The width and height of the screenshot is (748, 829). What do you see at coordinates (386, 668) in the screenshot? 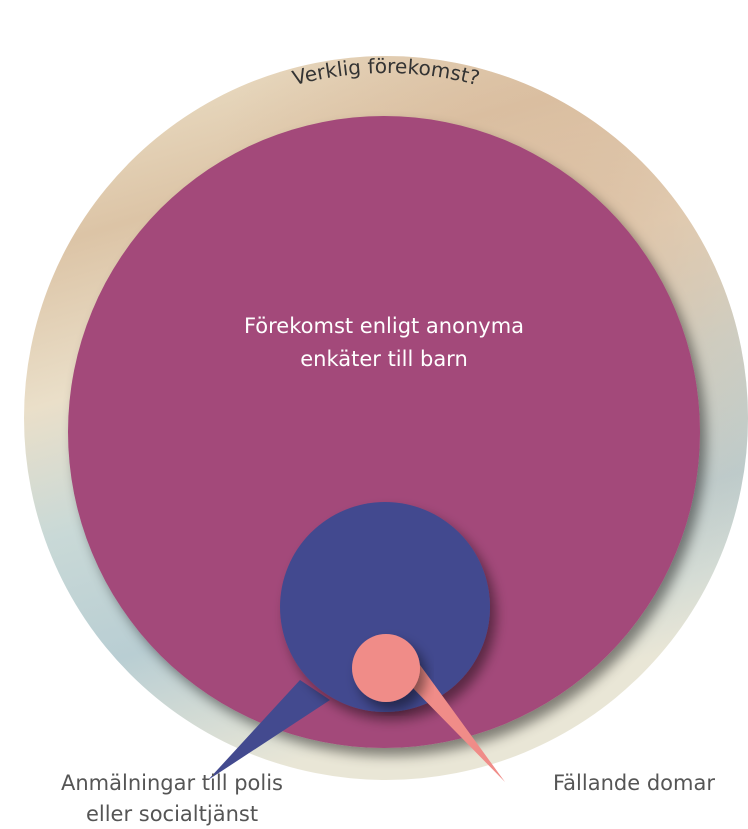
I see `convictions-circle` at bounding box center [386, 668].